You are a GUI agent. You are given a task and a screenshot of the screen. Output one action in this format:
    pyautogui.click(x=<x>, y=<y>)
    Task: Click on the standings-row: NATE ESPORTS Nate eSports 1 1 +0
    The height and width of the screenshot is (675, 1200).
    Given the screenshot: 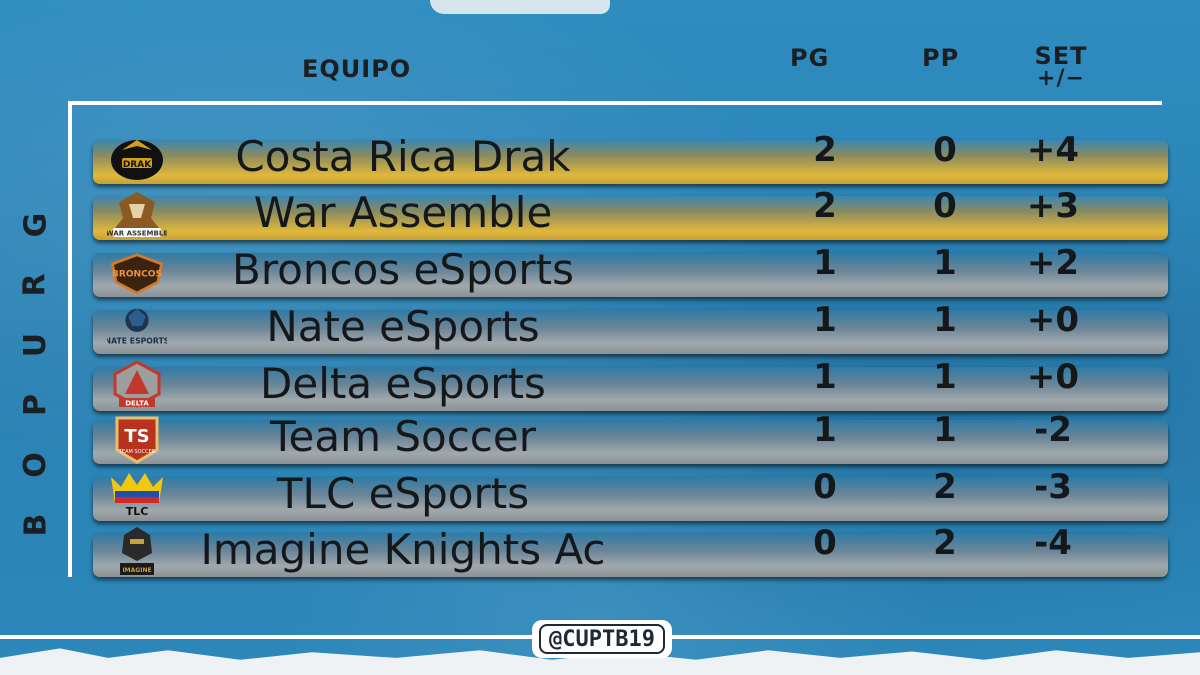 What is the action you would take?
    pyautogui.click(x=630, y=327)
    